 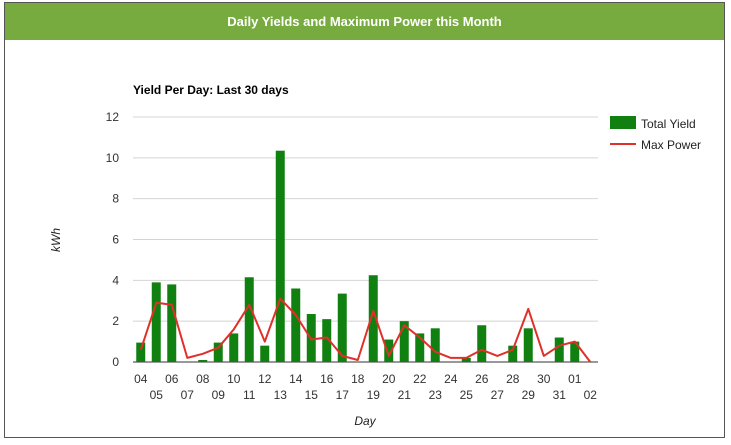 I want to click on x-tick-label: 31, so click(x=560, y=395).